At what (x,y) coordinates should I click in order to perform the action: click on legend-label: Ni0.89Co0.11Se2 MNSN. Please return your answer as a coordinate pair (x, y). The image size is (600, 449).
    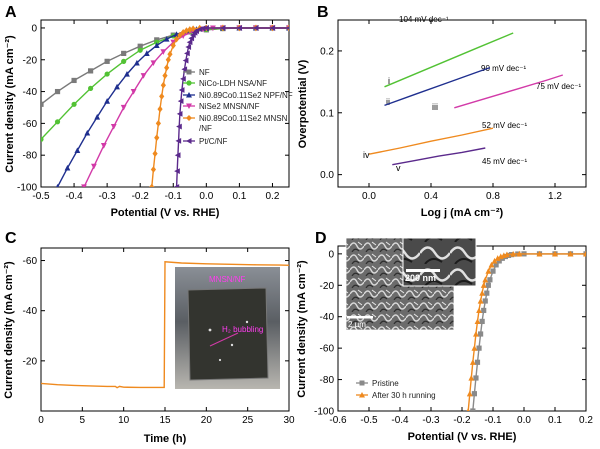
    Looking at the image, I should click on (243, 118).